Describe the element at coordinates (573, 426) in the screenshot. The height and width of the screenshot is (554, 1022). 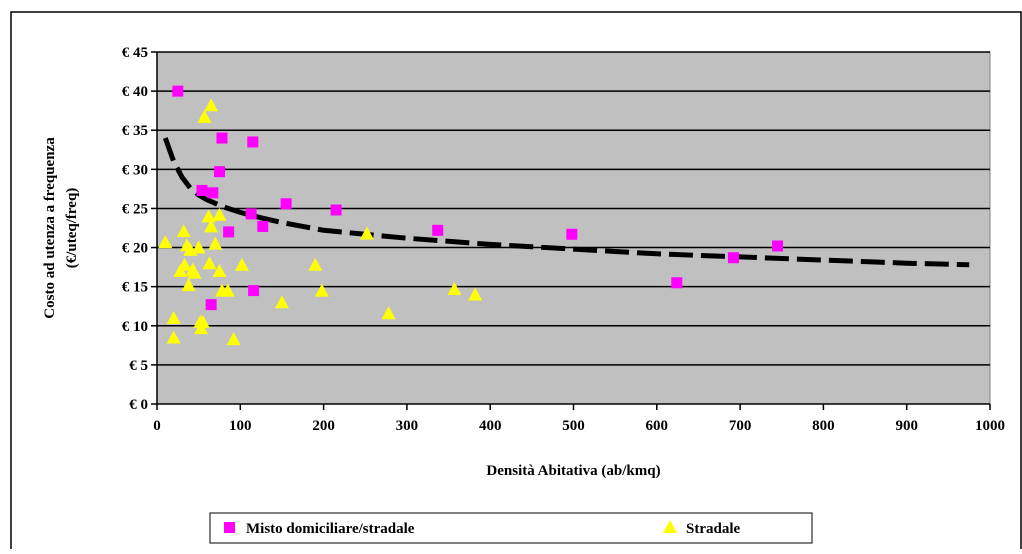
I see `x-tick-label: 500` at that location.